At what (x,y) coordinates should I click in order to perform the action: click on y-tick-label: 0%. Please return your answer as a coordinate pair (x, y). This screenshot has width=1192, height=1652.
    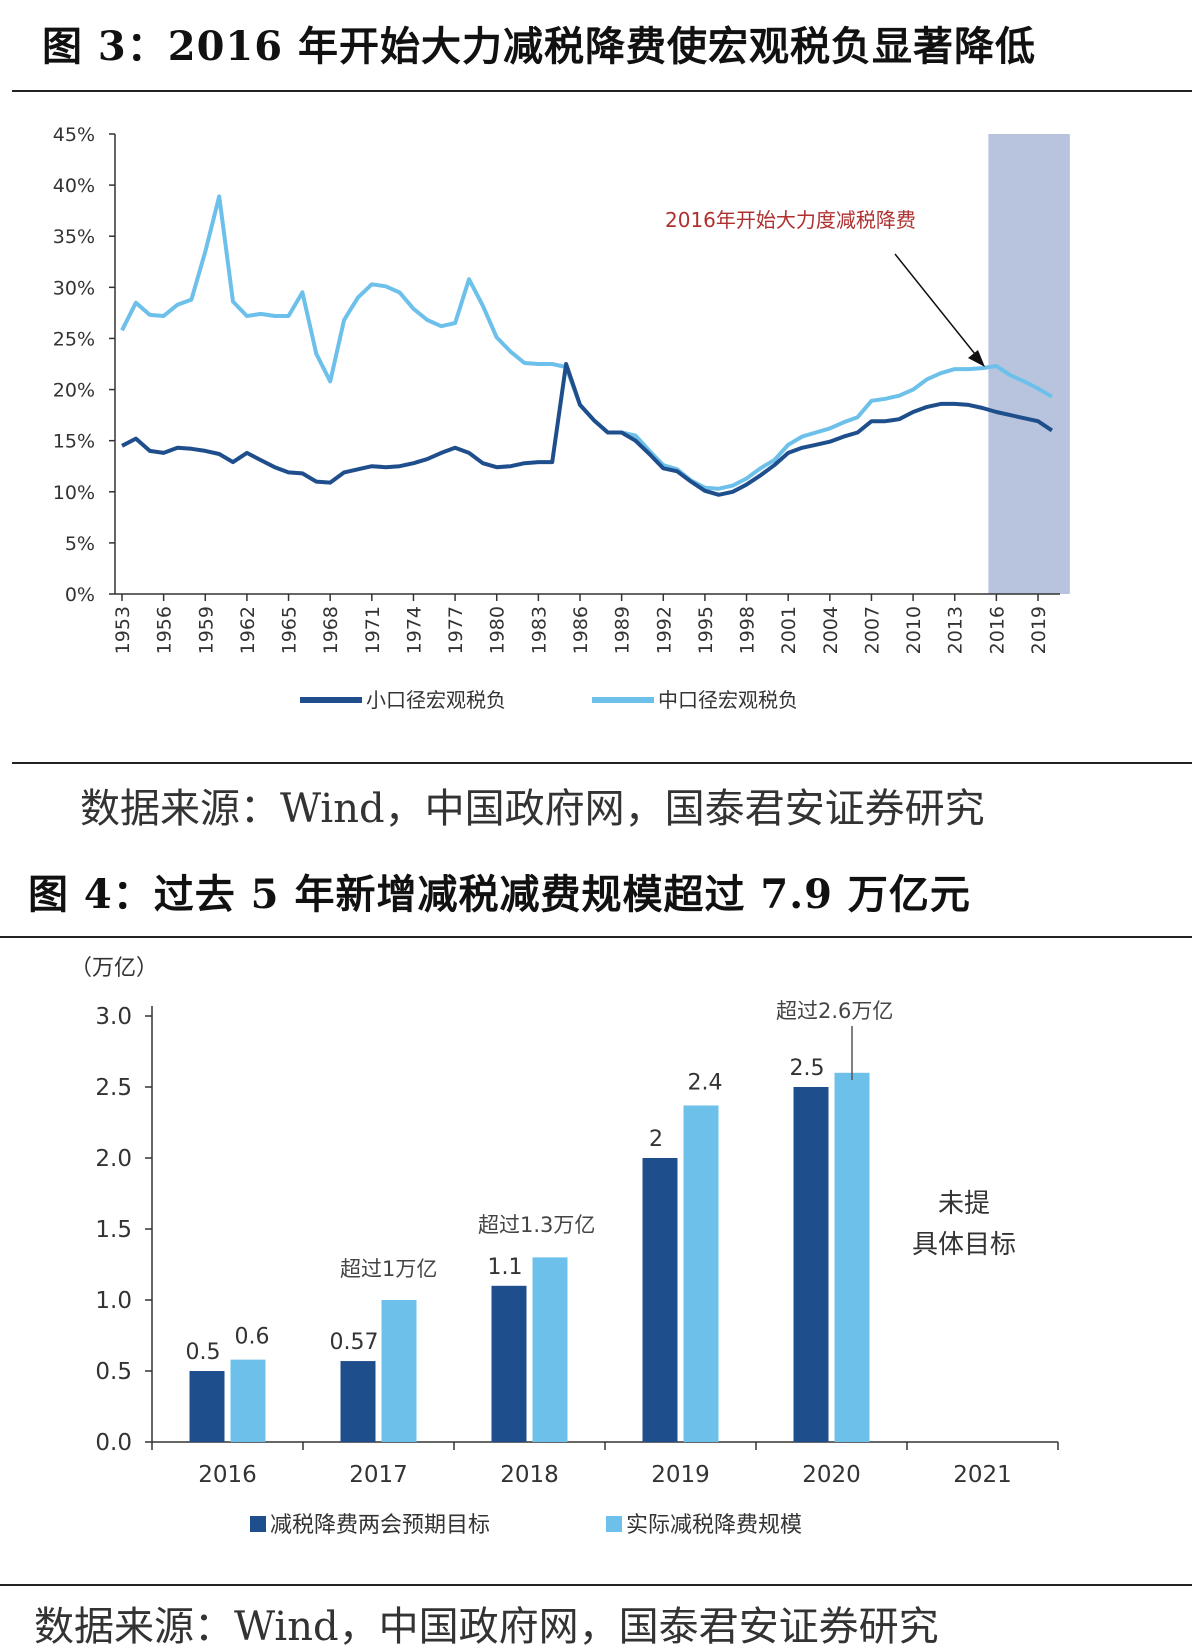
    Looking at the image, I should click on (80, 595).